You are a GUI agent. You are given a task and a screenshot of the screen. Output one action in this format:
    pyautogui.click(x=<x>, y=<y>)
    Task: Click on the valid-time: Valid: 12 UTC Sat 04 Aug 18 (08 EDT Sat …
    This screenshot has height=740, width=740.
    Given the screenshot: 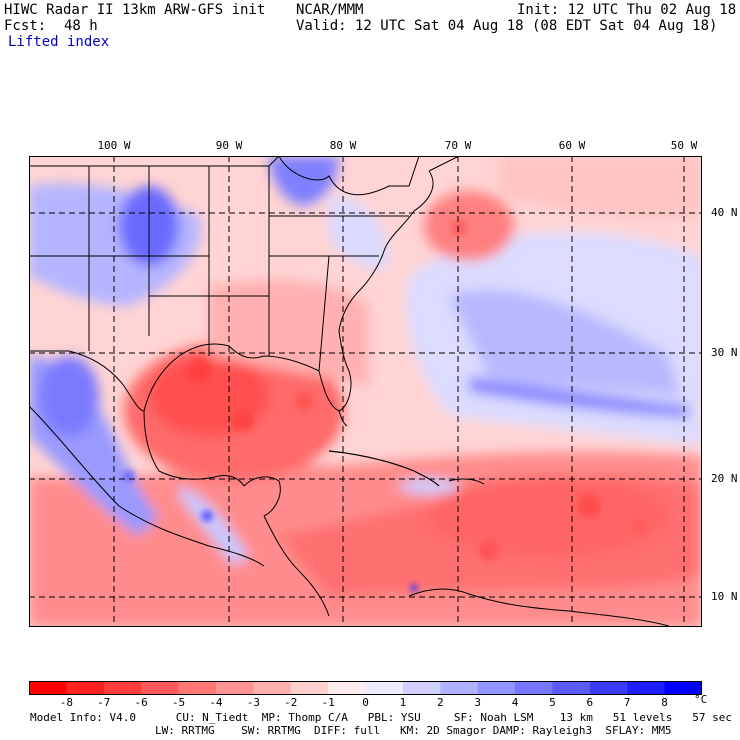 What is the action you would take?
    pyautogui.click(x=507, y=26)
    